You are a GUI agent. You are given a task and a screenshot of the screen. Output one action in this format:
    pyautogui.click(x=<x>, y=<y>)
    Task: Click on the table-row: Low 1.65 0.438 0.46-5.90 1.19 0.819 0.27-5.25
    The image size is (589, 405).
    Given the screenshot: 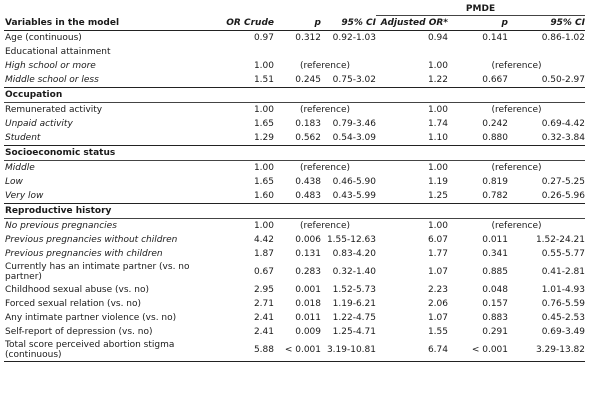 What is the action you would take?
    pyautogui.click(x=294, y=182)
    